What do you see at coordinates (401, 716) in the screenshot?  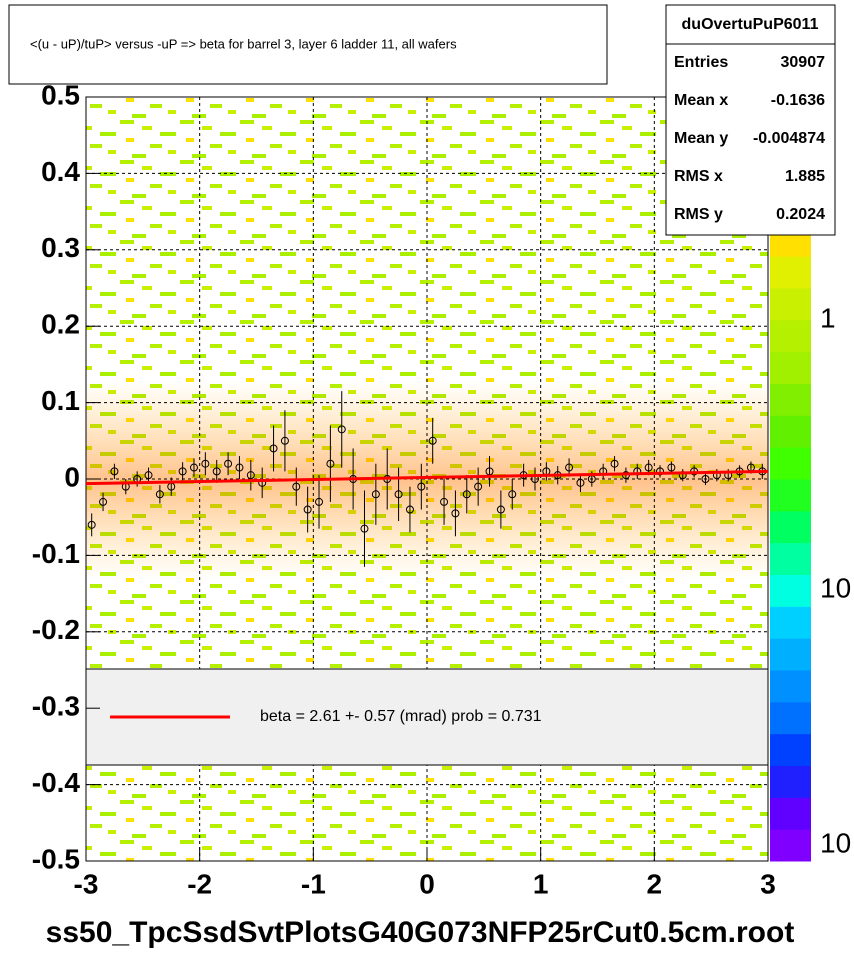 I see `legend-label: beta = 2.61 +- 0.57 (mrad) prob = 0.731` at bounding box center [401, 716].